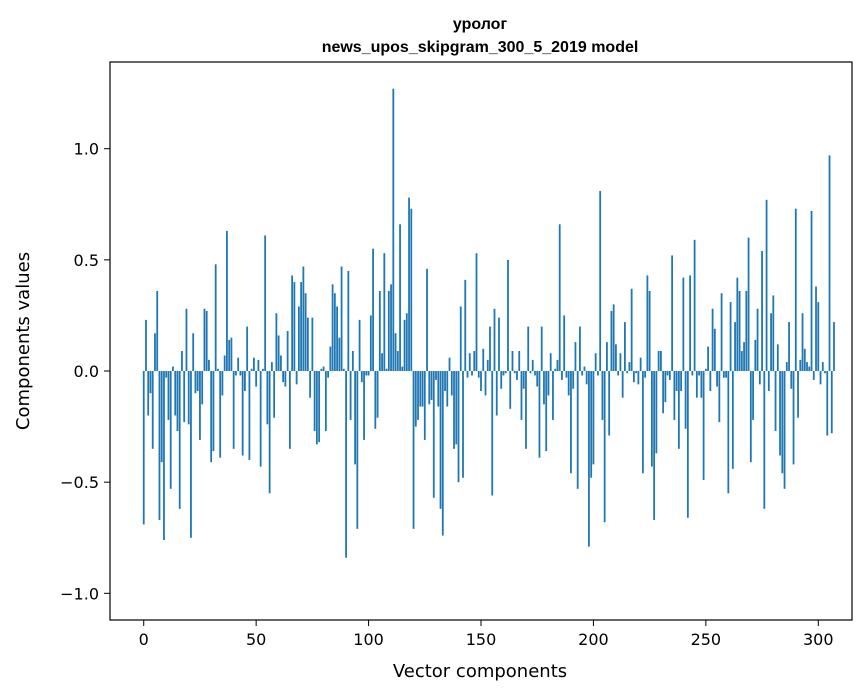  What do you see at coordinates (480, 24) in the screenshot?
I see `chart-title-line1: уролог` at bounding box center [480, 24].